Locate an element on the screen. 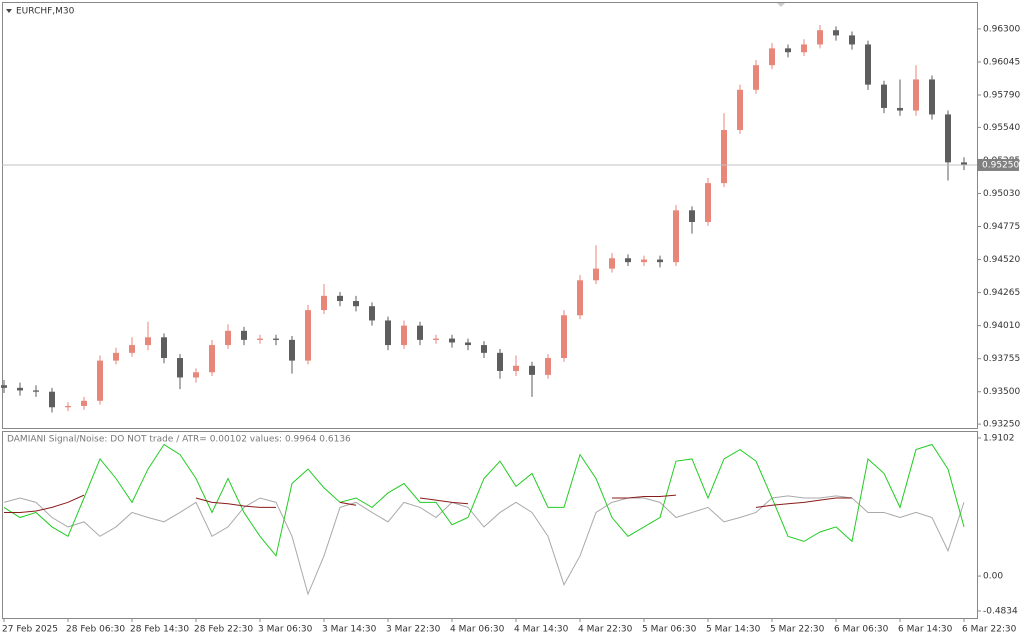  y-tick-label: 0.95790 is located at coordinates (1001, 95).